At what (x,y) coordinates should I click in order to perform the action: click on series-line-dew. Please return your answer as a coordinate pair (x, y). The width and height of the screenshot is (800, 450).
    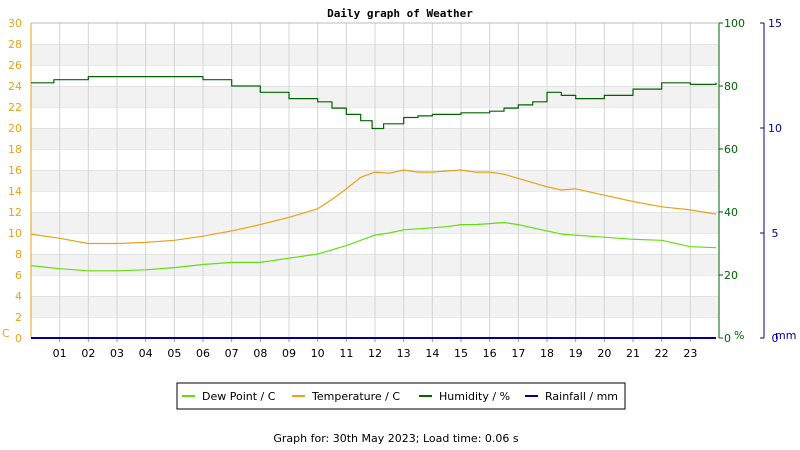
    Looking at the image, I should click on (373, 246).